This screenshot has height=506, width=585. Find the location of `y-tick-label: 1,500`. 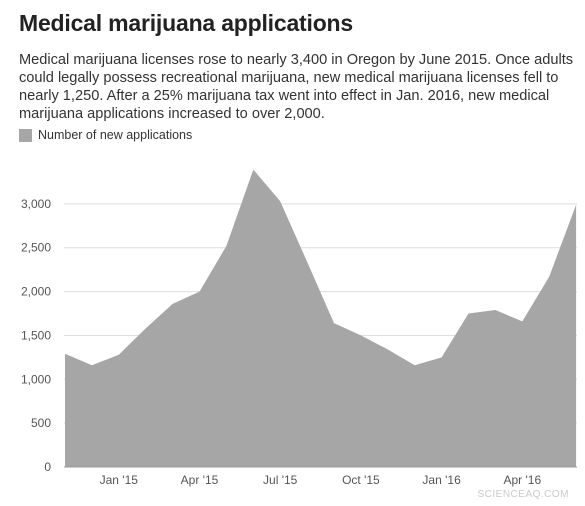

y-tick-label: 1,500 is located at coordinates (36, 335).